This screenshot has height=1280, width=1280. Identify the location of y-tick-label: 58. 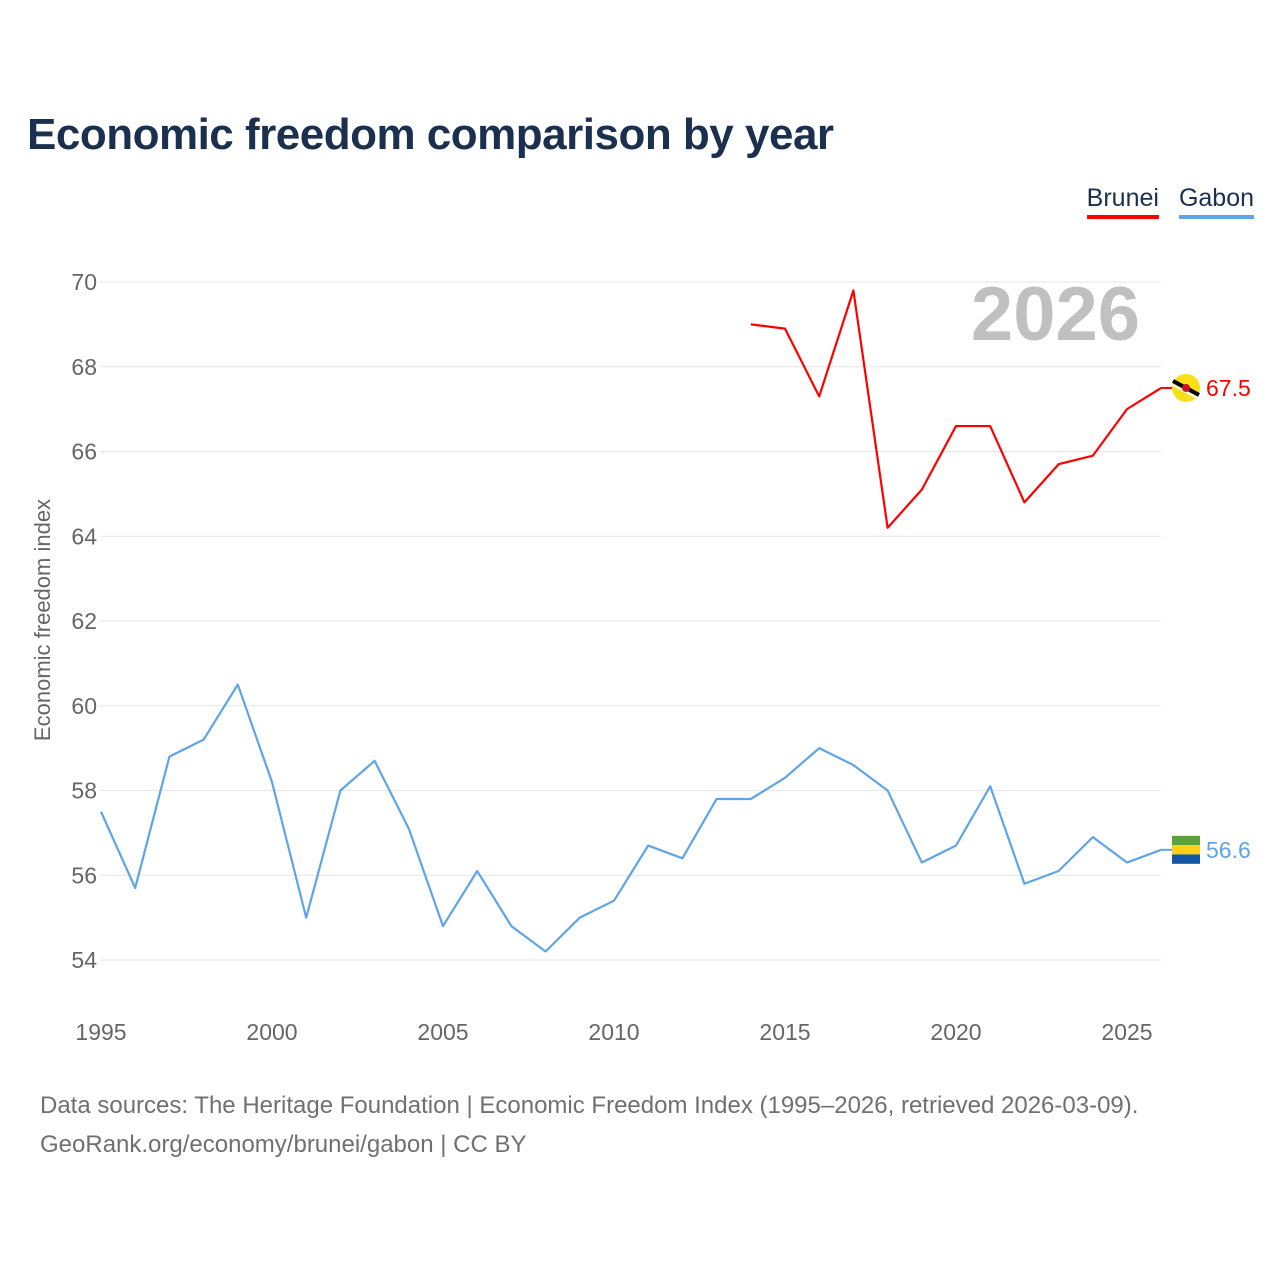
(84, 791).